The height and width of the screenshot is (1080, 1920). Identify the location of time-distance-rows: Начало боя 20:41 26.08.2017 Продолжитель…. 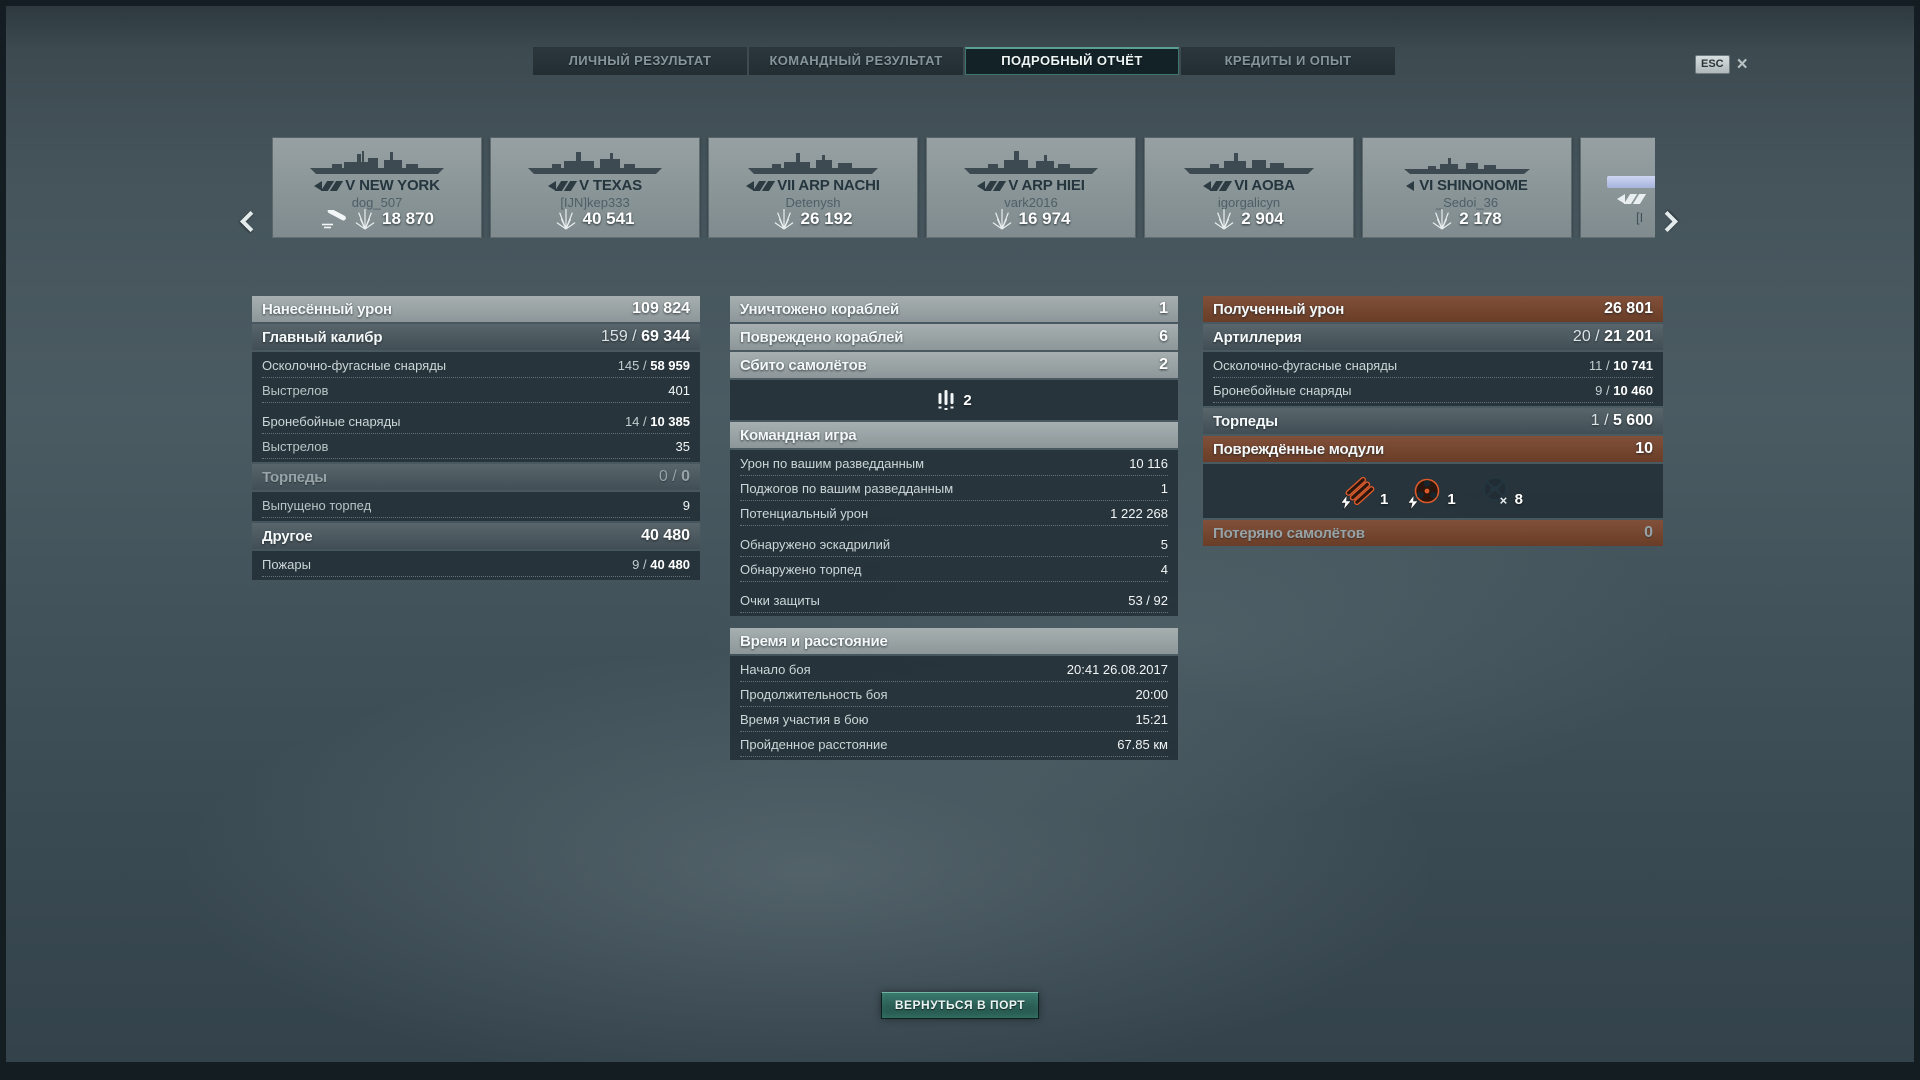
(954, 708).